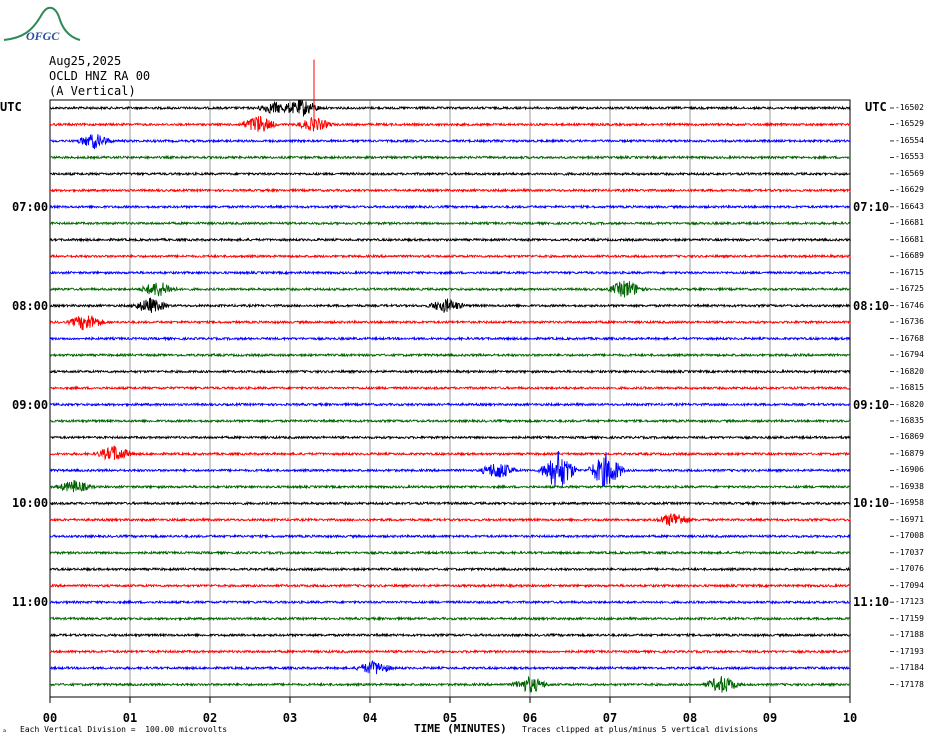  I want to click on trace-offset-label: -16906, so click(909, 470).